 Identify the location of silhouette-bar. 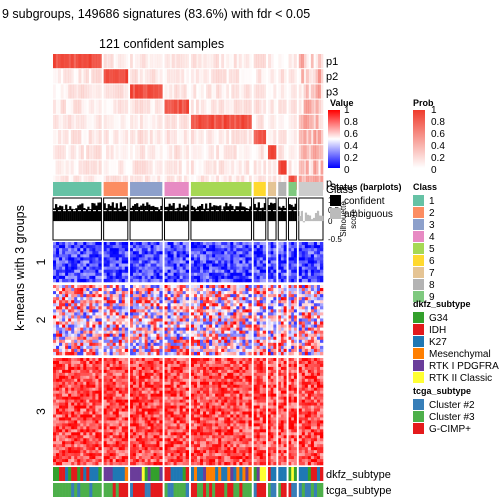
(262, 214).